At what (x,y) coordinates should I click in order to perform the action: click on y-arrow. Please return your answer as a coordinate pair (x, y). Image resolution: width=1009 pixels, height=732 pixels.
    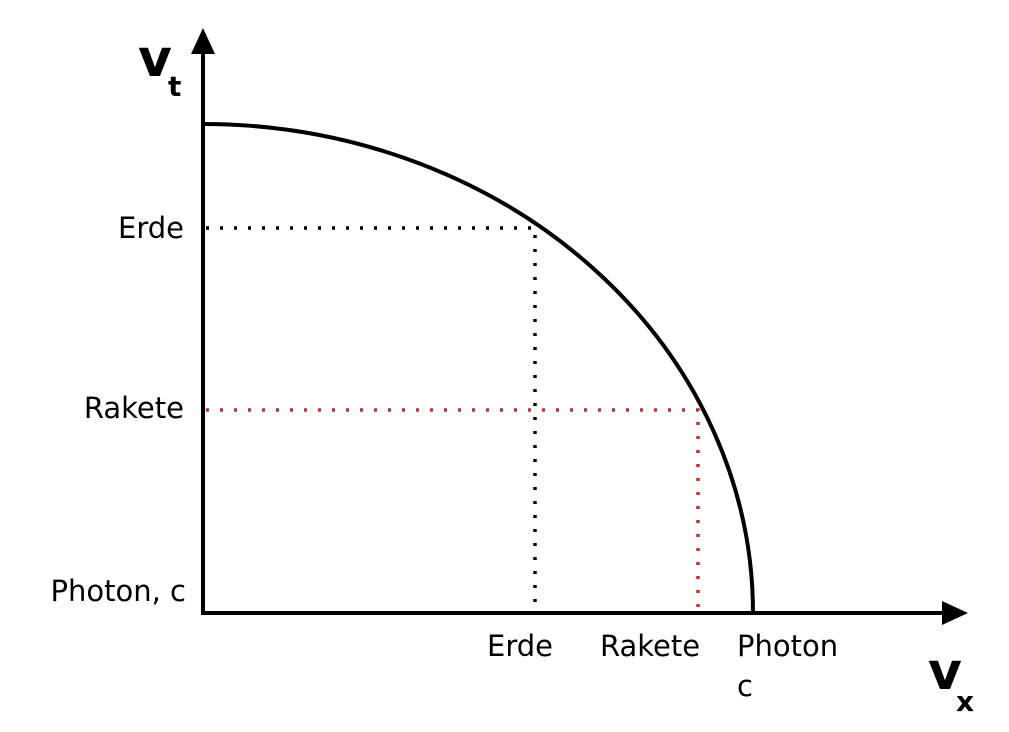
    Looking at the image, I should click on (203, 41).